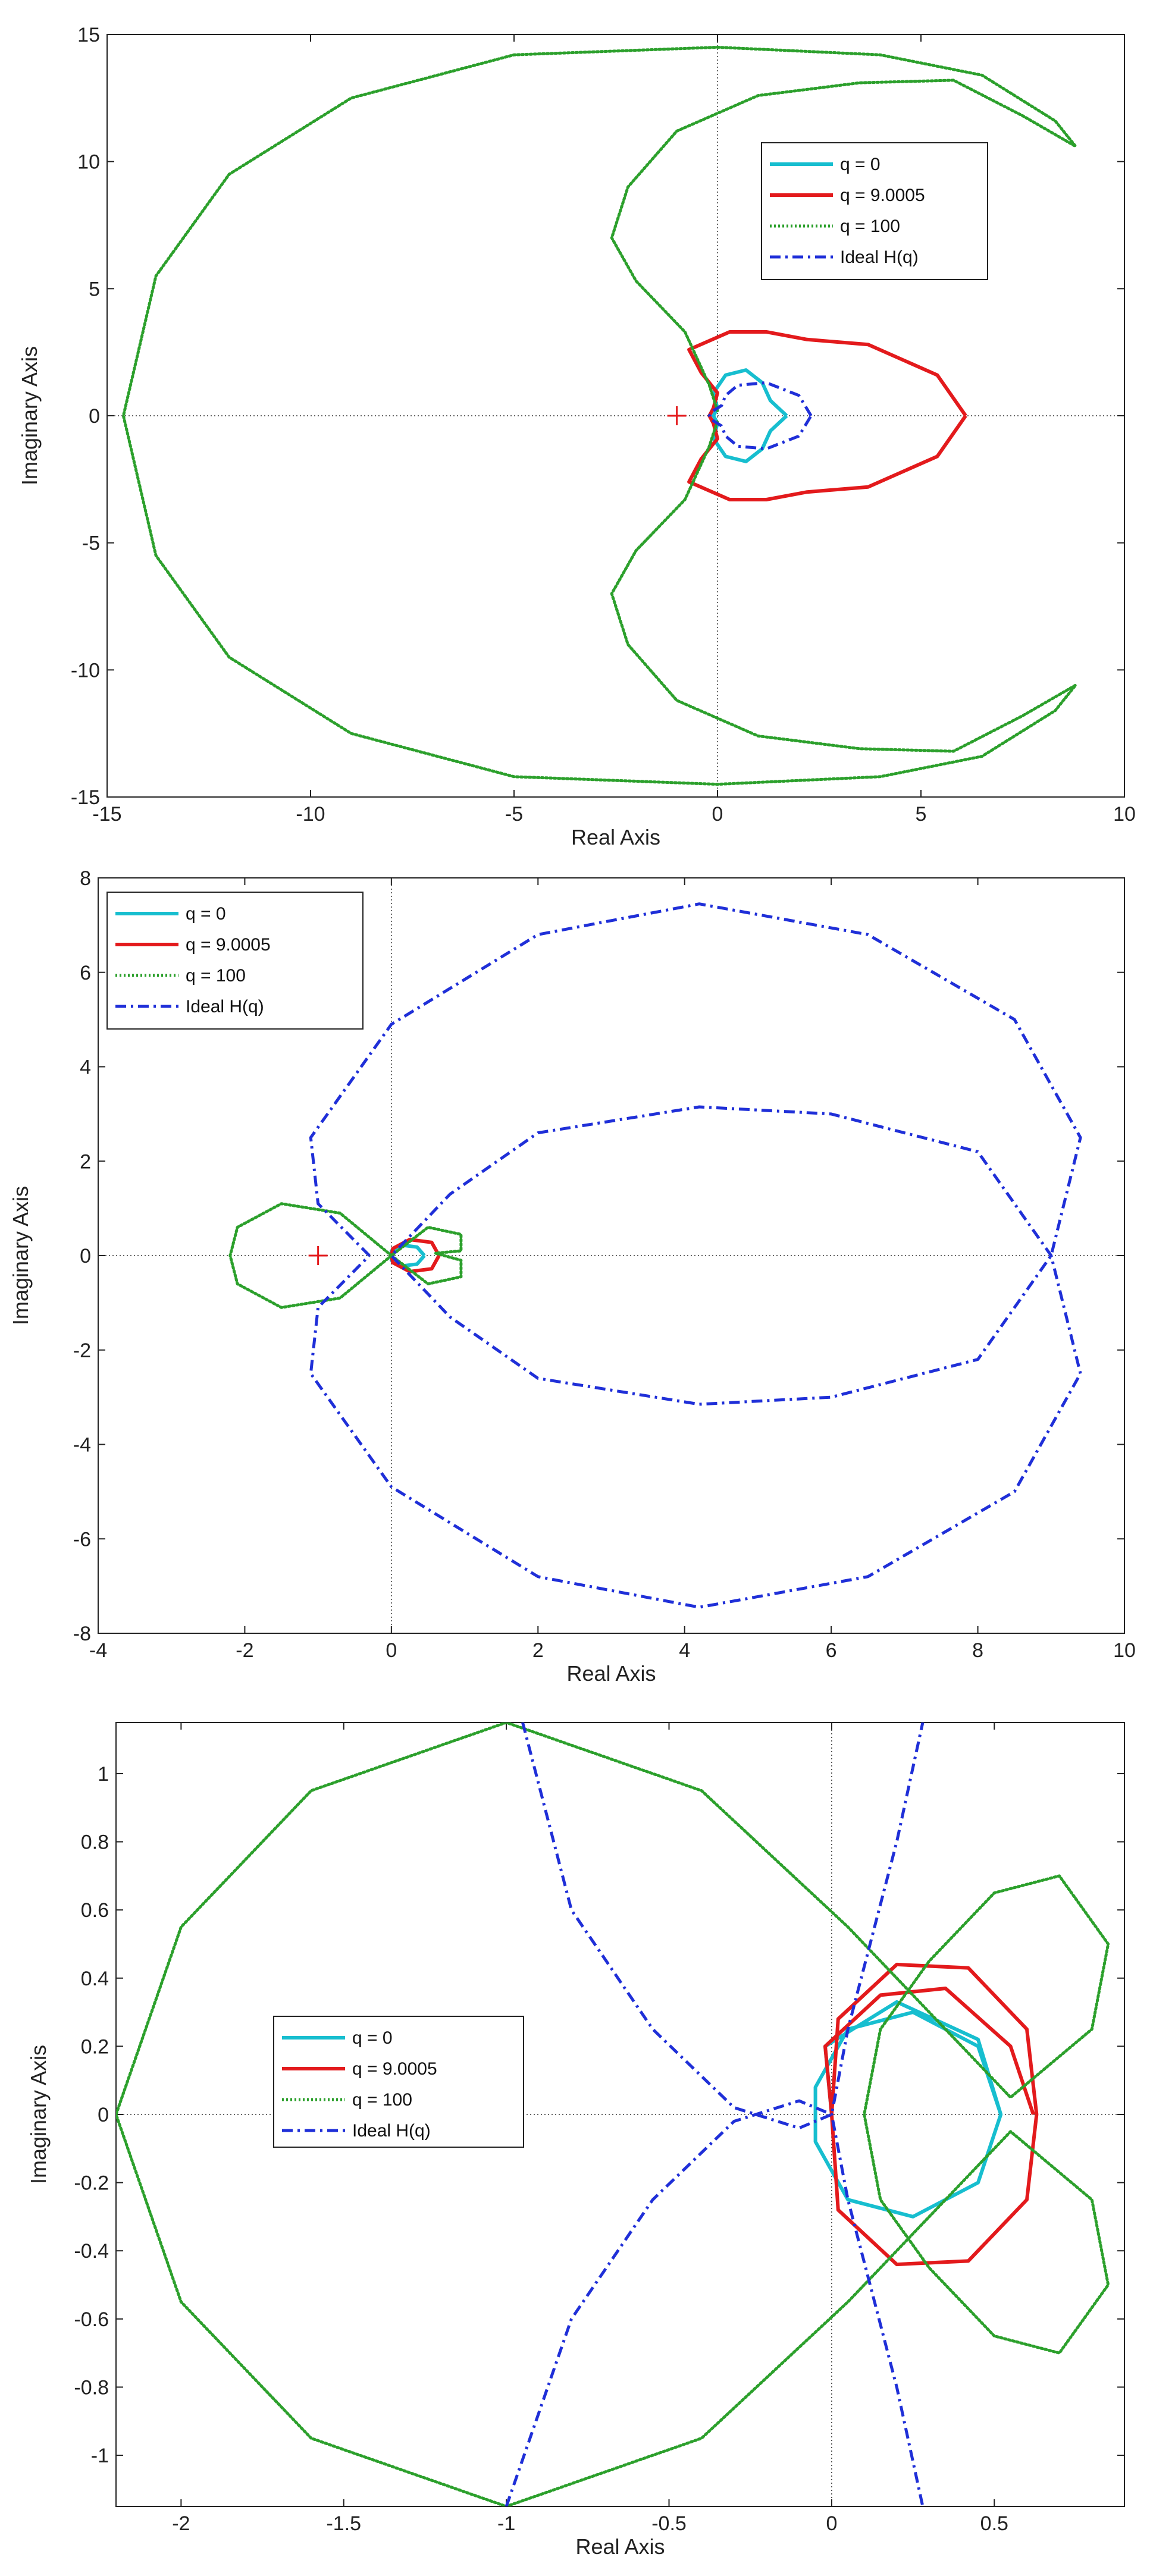 The image size is (1175, 2576). What do you see at coordinates (538, 1650) in the screenshot?
I see `x-tick-label: 2` at bounding box center [538, 1650].